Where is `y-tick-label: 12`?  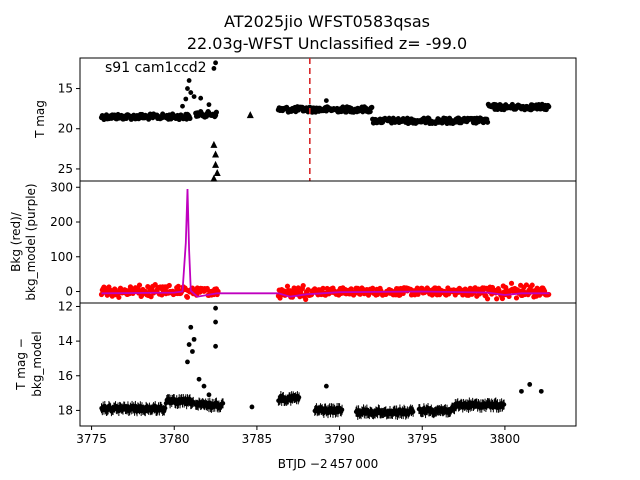 y-tick-label: 12 is located at coordinates (65, 306).